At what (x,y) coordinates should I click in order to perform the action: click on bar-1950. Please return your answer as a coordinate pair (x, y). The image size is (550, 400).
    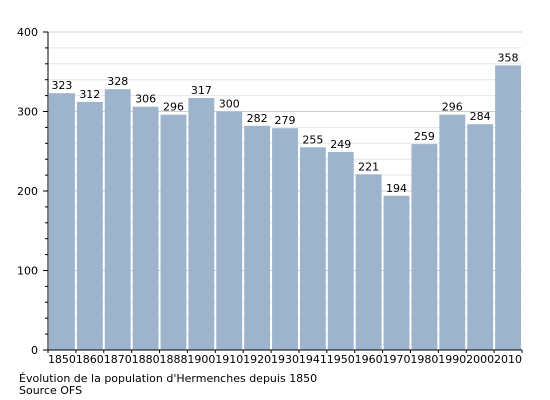
    Looking at the image, I should click on (340, 251).